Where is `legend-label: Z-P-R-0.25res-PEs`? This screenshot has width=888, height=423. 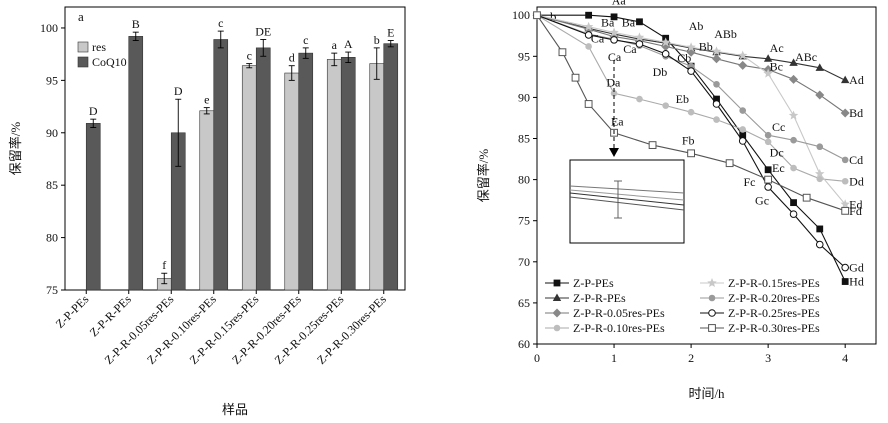 legend-label: Z-P-R-0.25res-PEs is located at coordinates (774, 313).